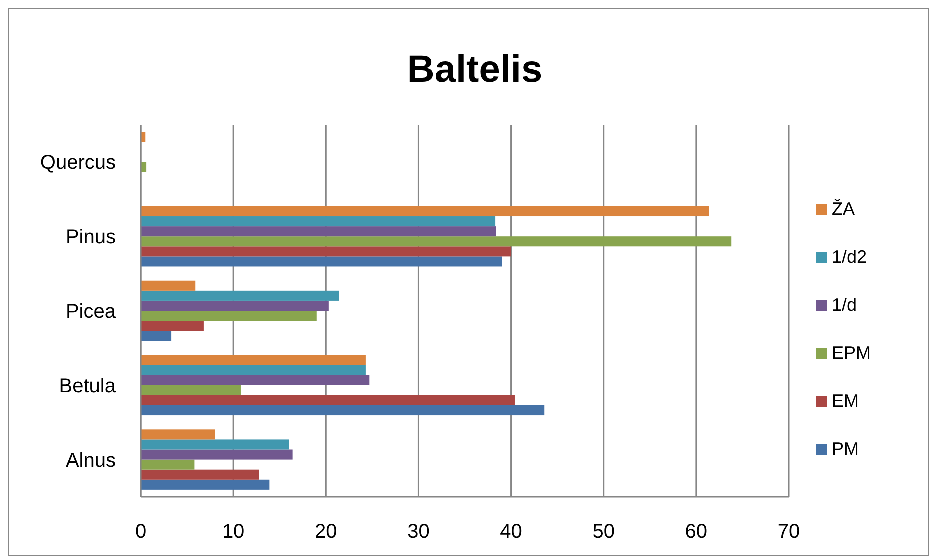 The width and height of the screenshot is (930, 557). Describe the element at coordinates (475, 70) in the screenshot. I see `chart-title: Baltelis` at that location.